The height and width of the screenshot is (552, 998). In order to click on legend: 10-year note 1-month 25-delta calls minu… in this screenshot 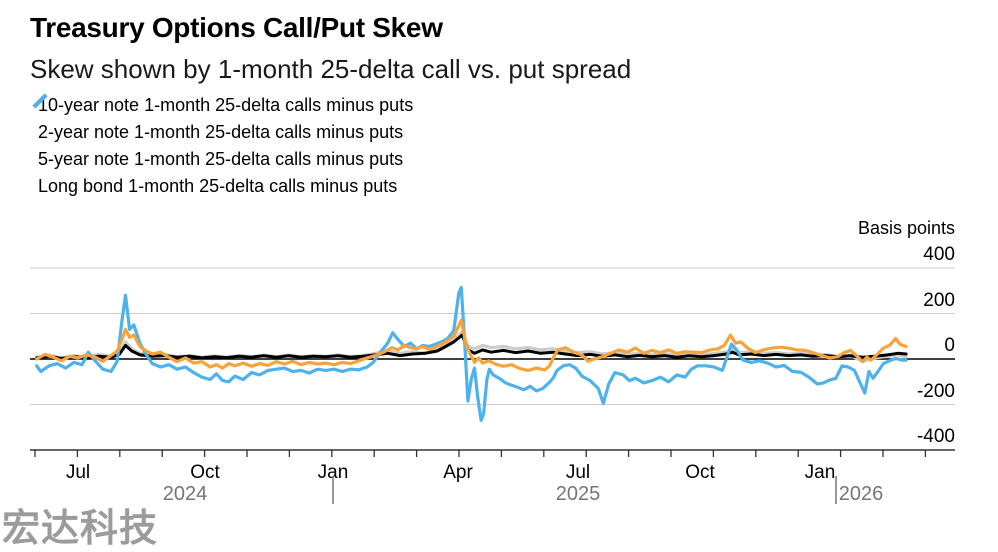, I will do `click(221, 146)`.